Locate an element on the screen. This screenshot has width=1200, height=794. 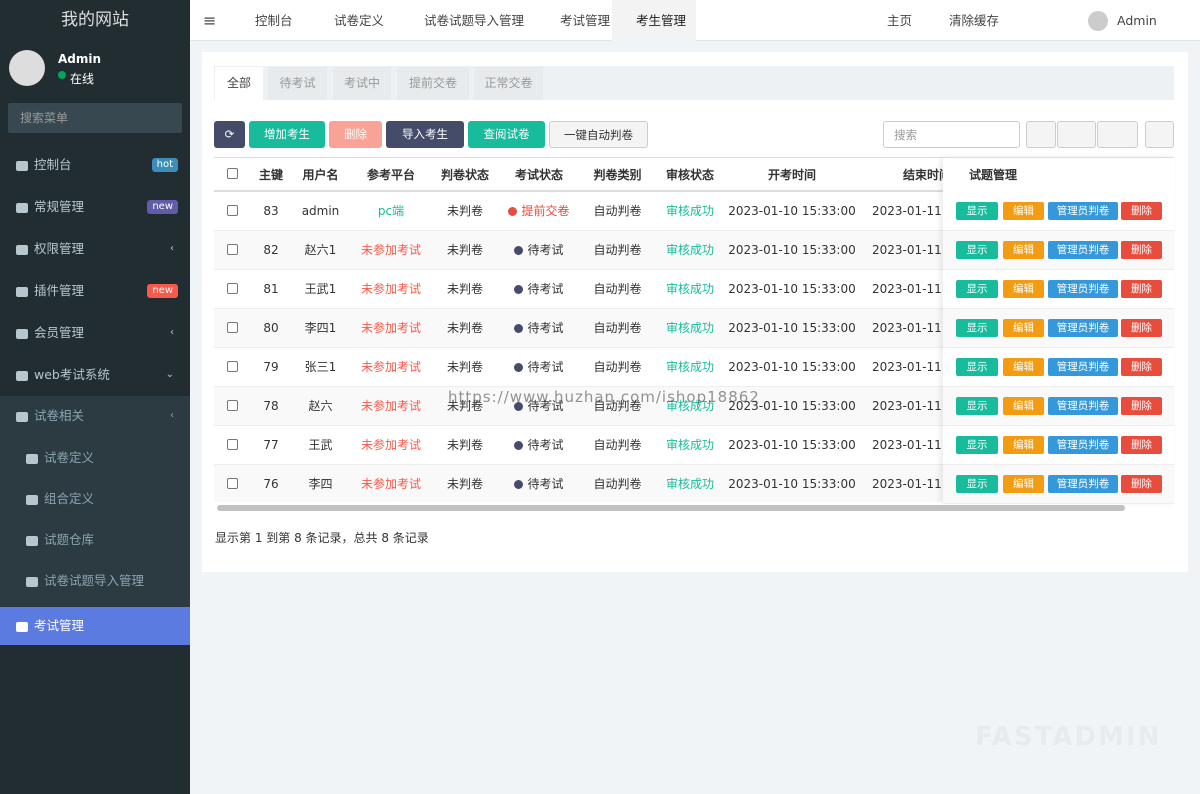
scrollbar is located at coordinates (671, 508).